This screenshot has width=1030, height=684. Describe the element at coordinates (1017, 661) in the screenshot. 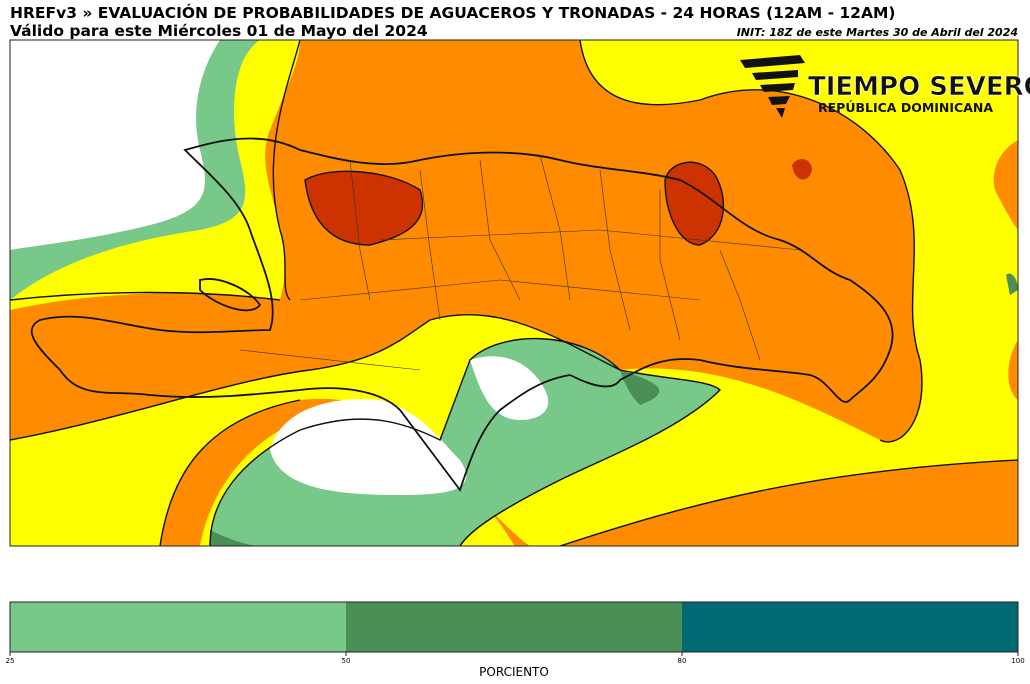

I see `colorbar-tick-label: 100` at that location.